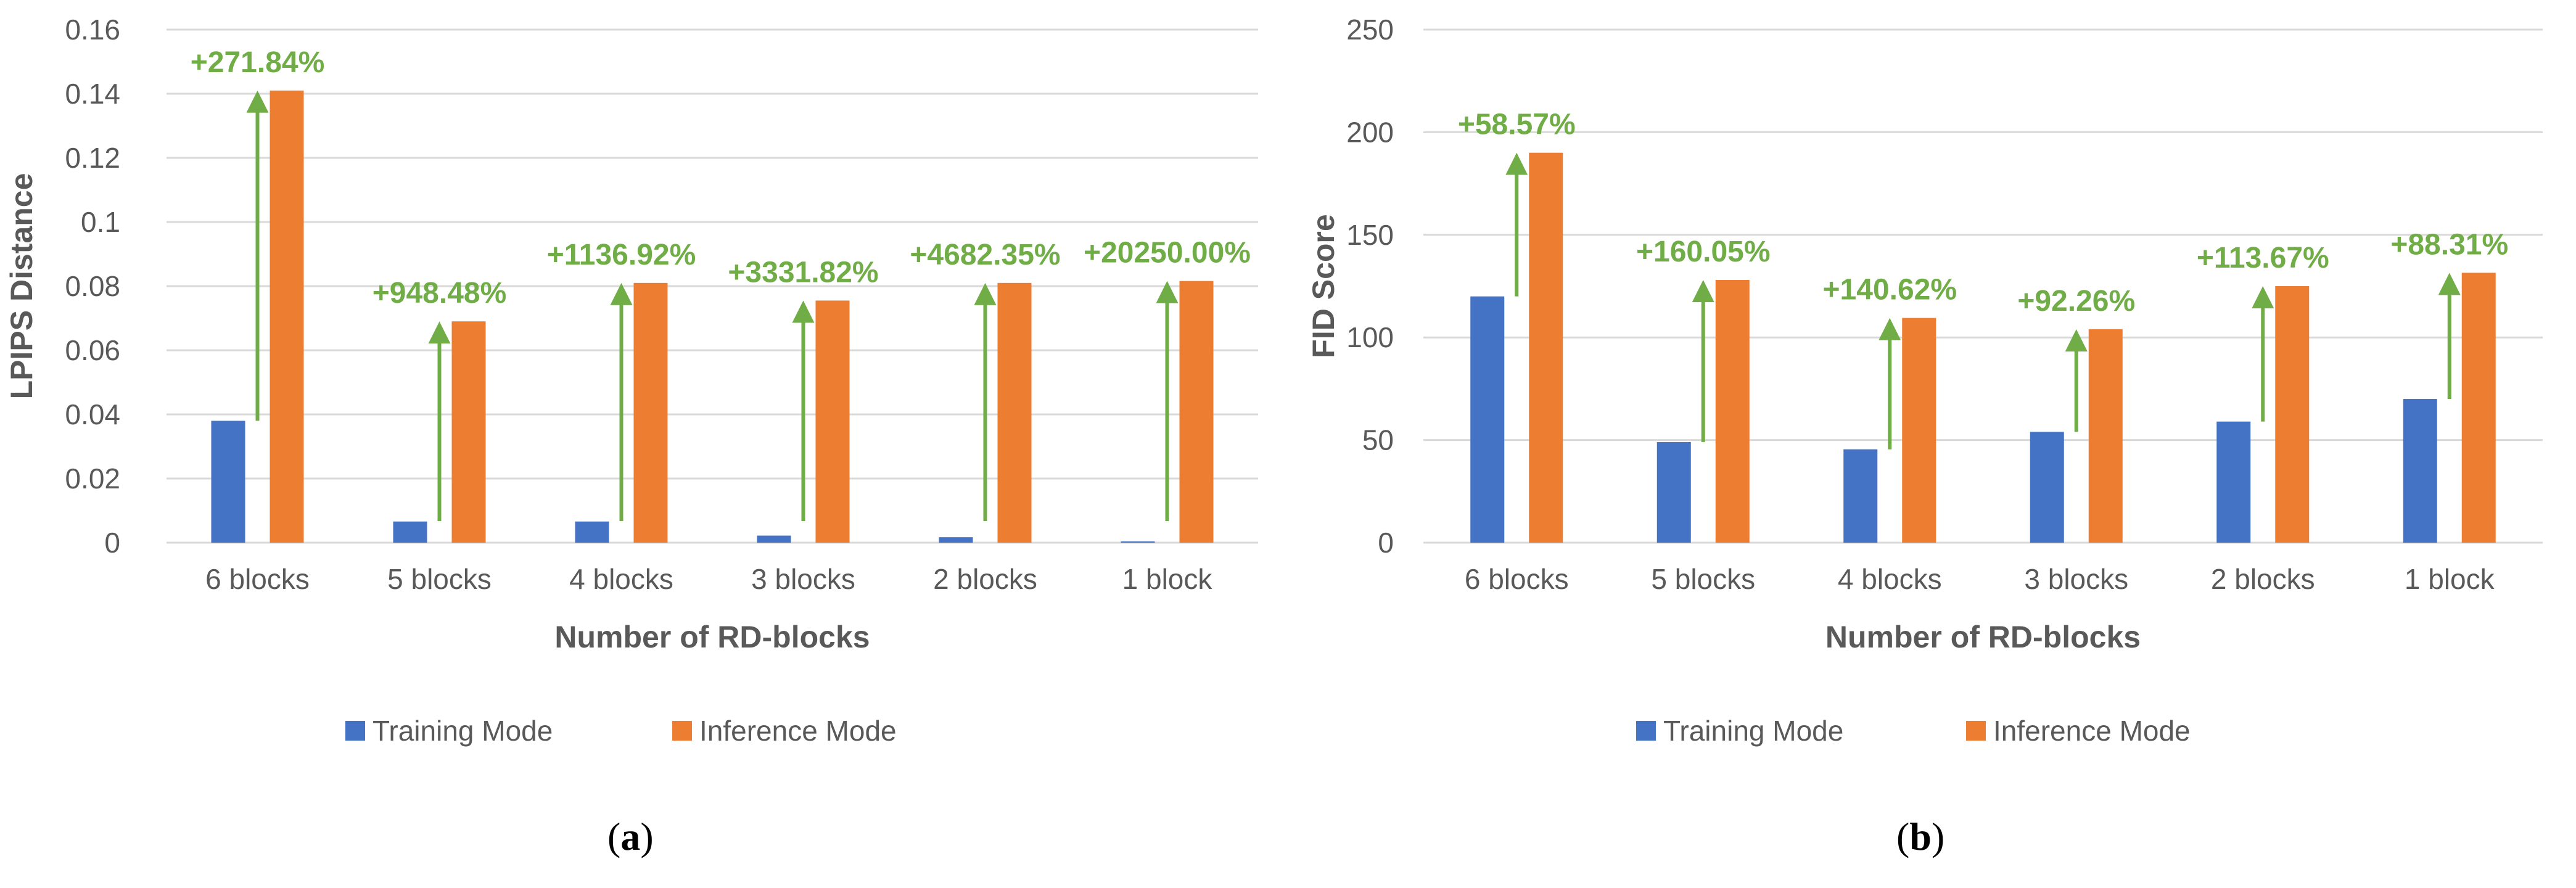  Describe the element at coordinates (621, 255) in the screenshot. I see `percent-increase-label: +1136.92%` at that location.